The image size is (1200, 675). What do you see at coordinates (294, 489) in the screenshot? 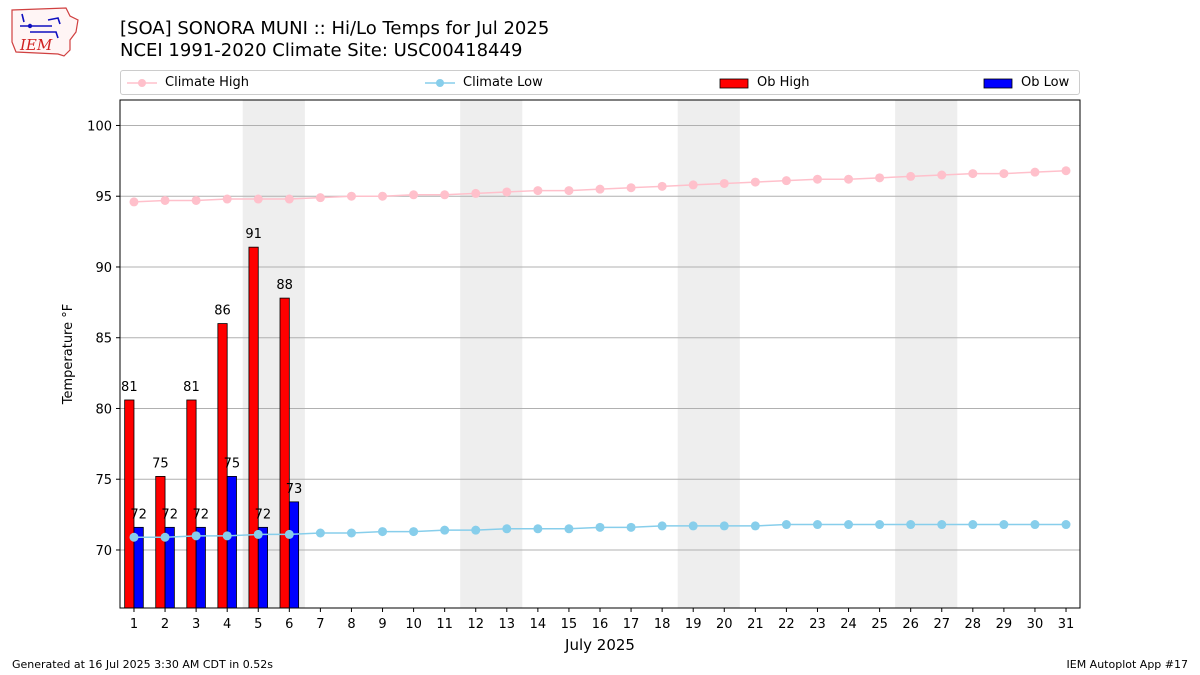
I see `ob-low-label: 73` at bounding box center [294, 489].